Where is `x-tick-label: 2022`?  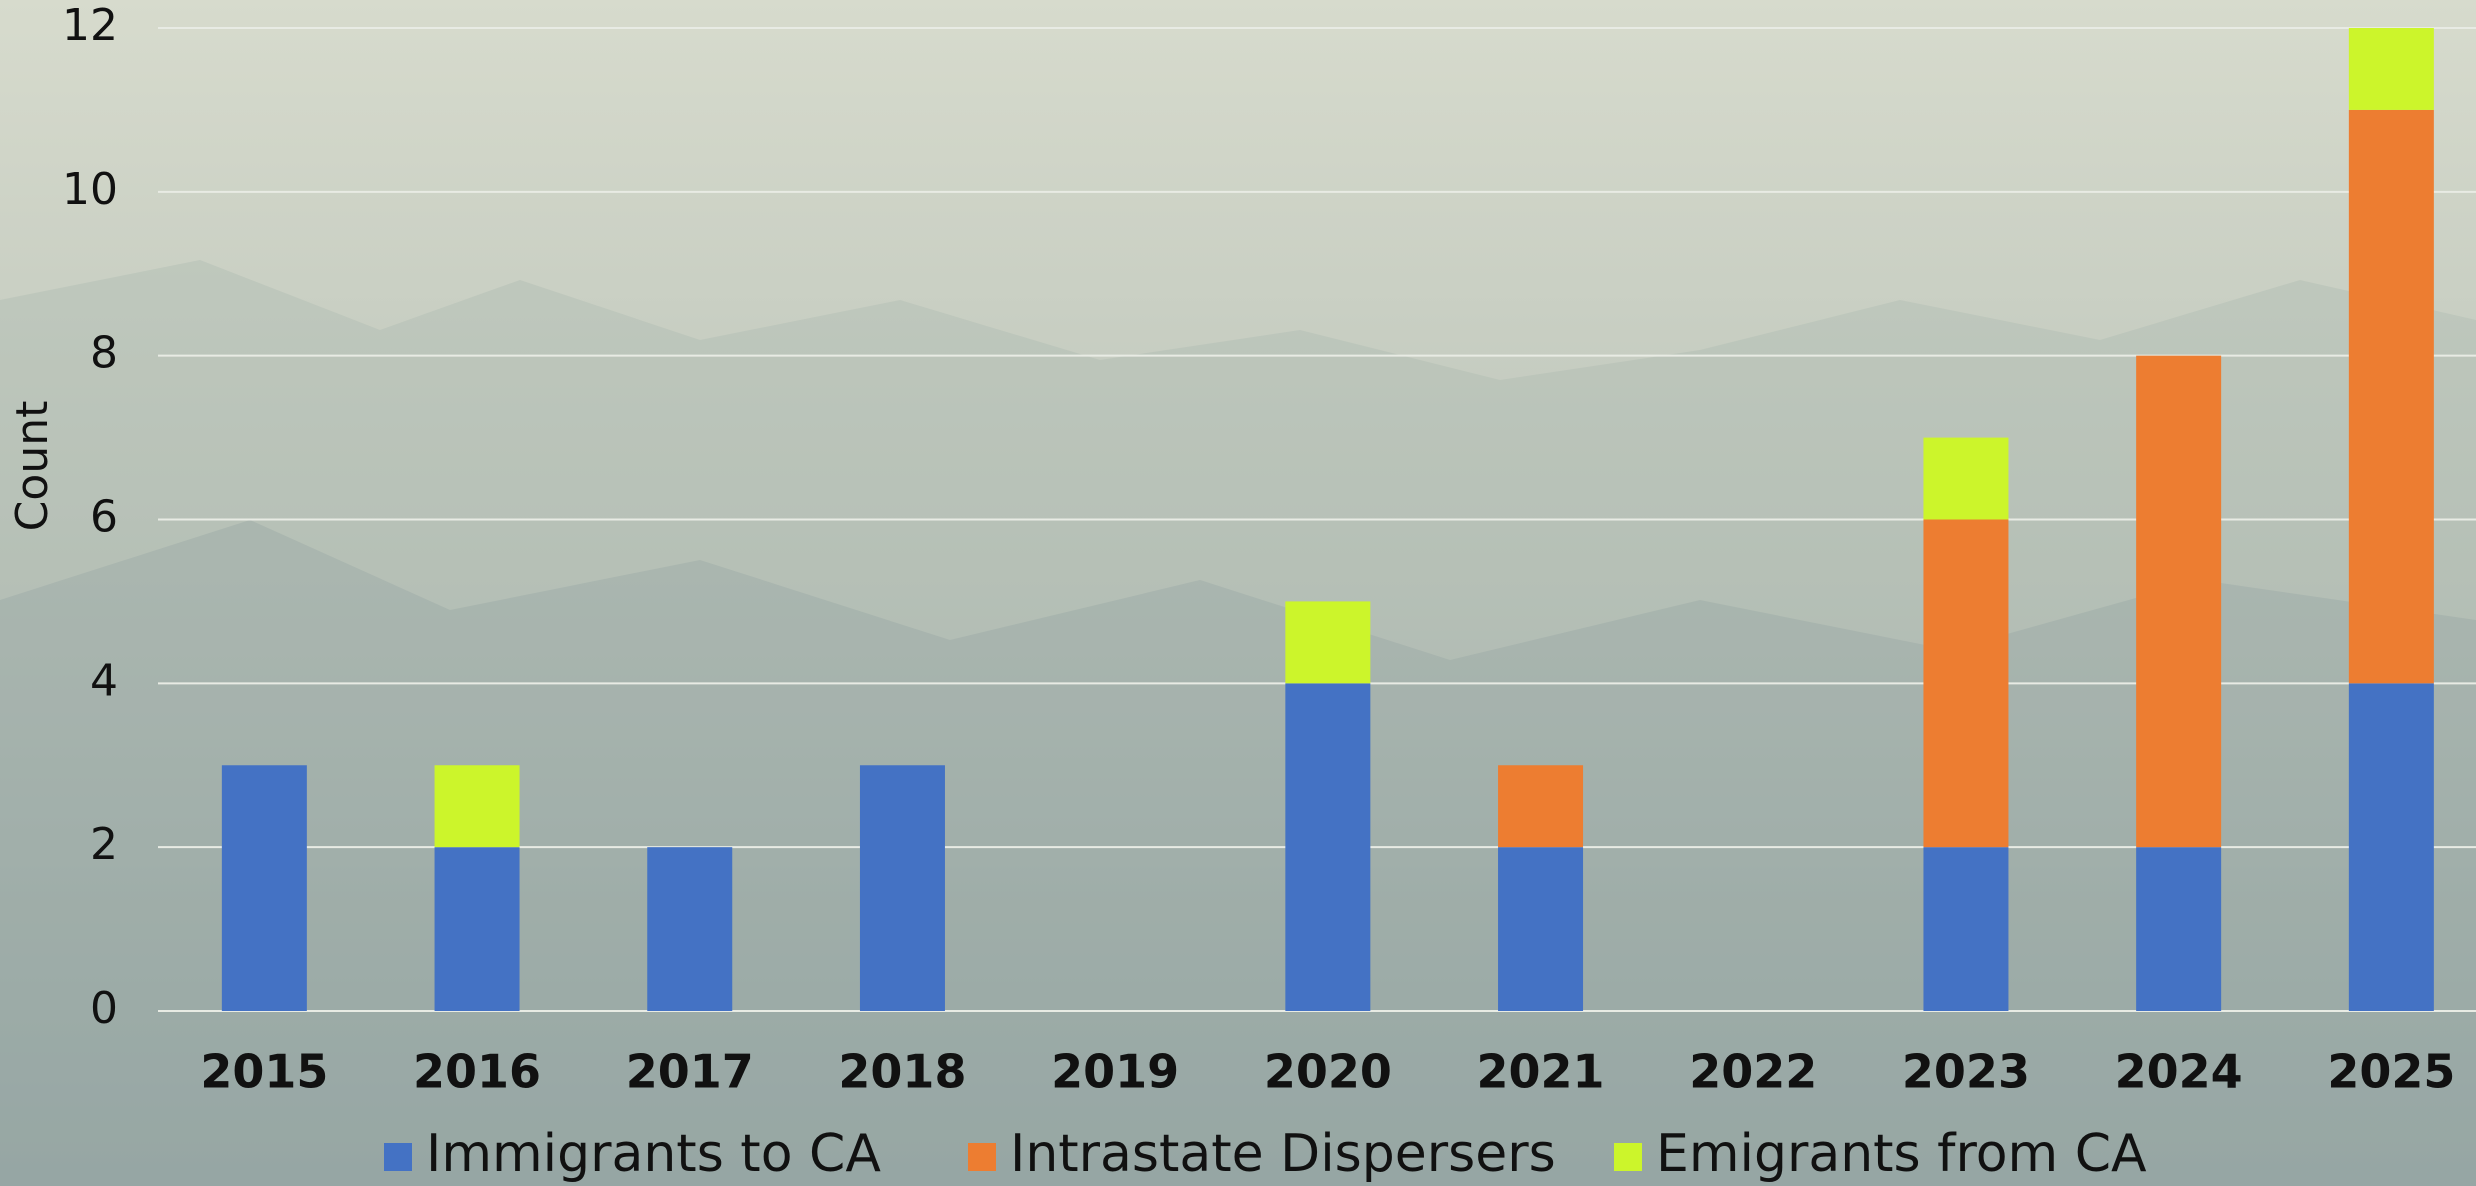 x-tick-label: 2022 is located at coordinates (1753, 1072).